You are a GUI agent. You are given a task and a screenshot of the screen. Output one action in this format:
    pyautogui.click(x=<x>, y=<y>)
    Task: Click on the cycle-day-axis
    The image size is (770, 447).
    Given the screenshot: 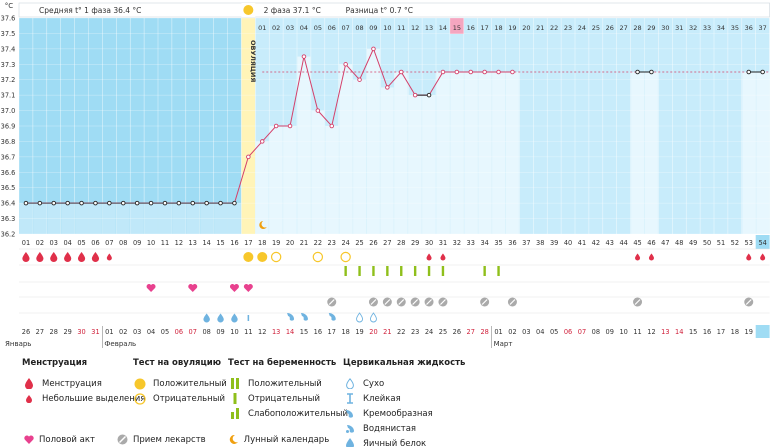 What is the action you would take?
    pyautogui.click(x=394, y=242)
    